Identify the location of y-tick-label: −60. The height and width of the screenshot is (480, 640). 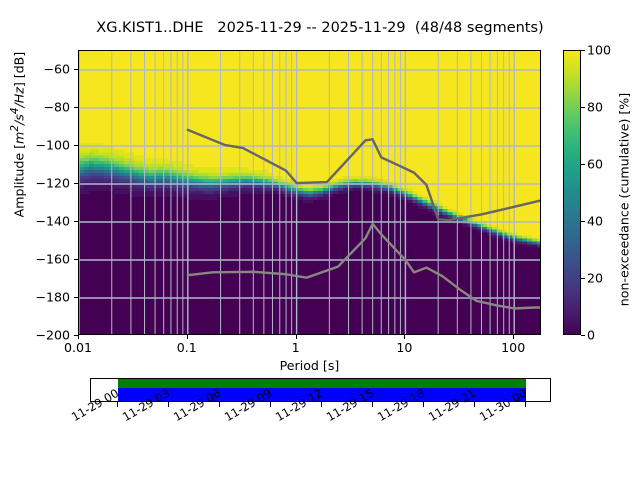
(56, 69).